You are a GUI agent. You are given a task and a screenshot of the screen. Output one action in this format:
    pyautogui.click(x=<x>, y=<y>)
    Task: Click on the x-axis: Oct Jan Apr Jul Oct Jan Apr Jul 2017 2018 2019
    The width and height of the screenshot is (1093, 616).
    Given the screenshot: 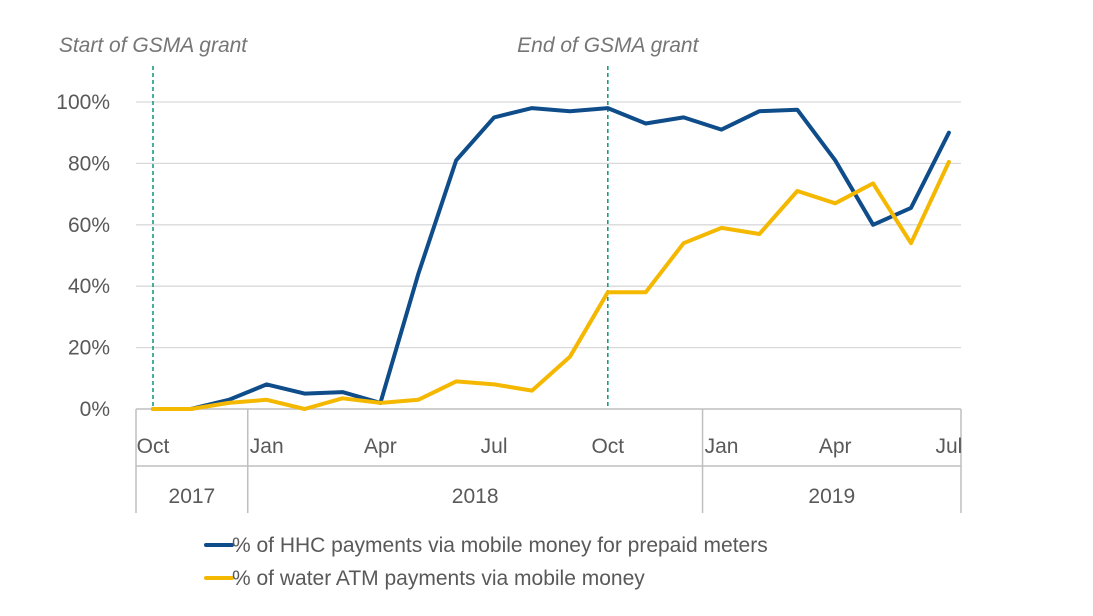 What is the action you would take?
    pyautogui.click(x=548, y=460)
    